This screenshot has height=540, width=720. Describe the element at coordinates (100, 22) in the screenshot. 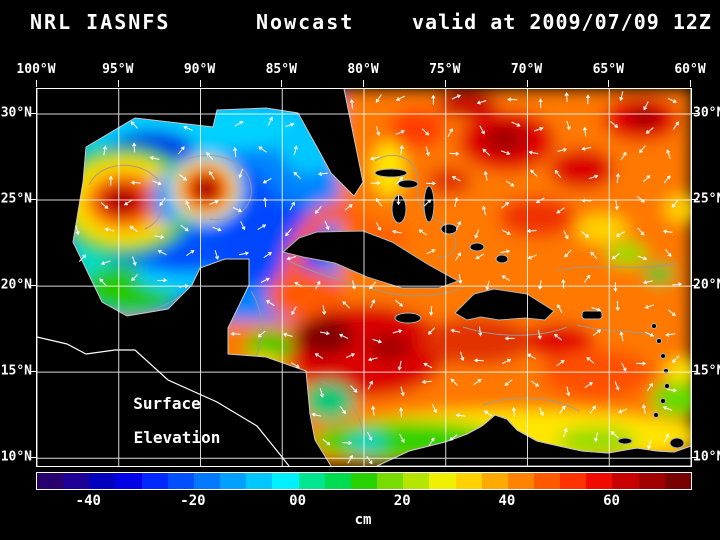

I see `title-model: NRL IASNFS` at that location.